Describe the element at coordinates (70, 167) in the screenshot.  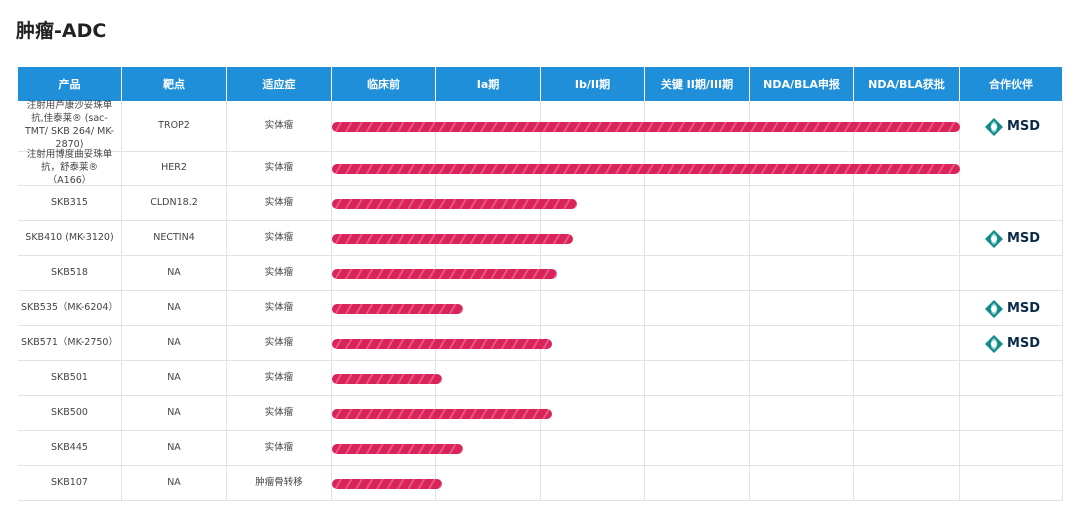
I see `table-cell: 注射用博度曲妥珠单抗，舒泰莱® （A166）` at that location.